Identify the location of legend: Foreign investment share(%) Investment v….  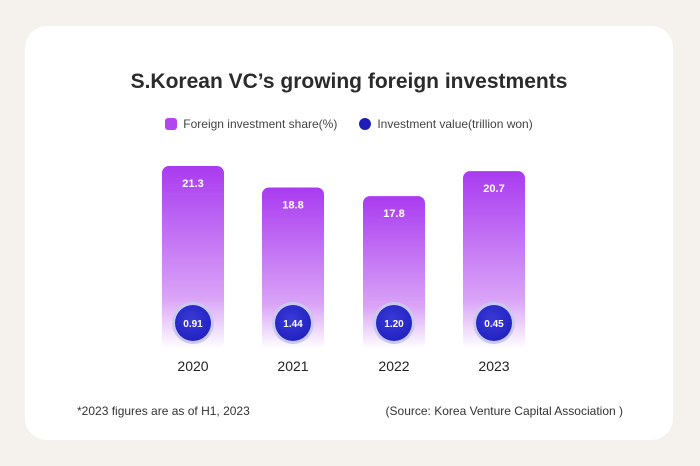
(349, 124).